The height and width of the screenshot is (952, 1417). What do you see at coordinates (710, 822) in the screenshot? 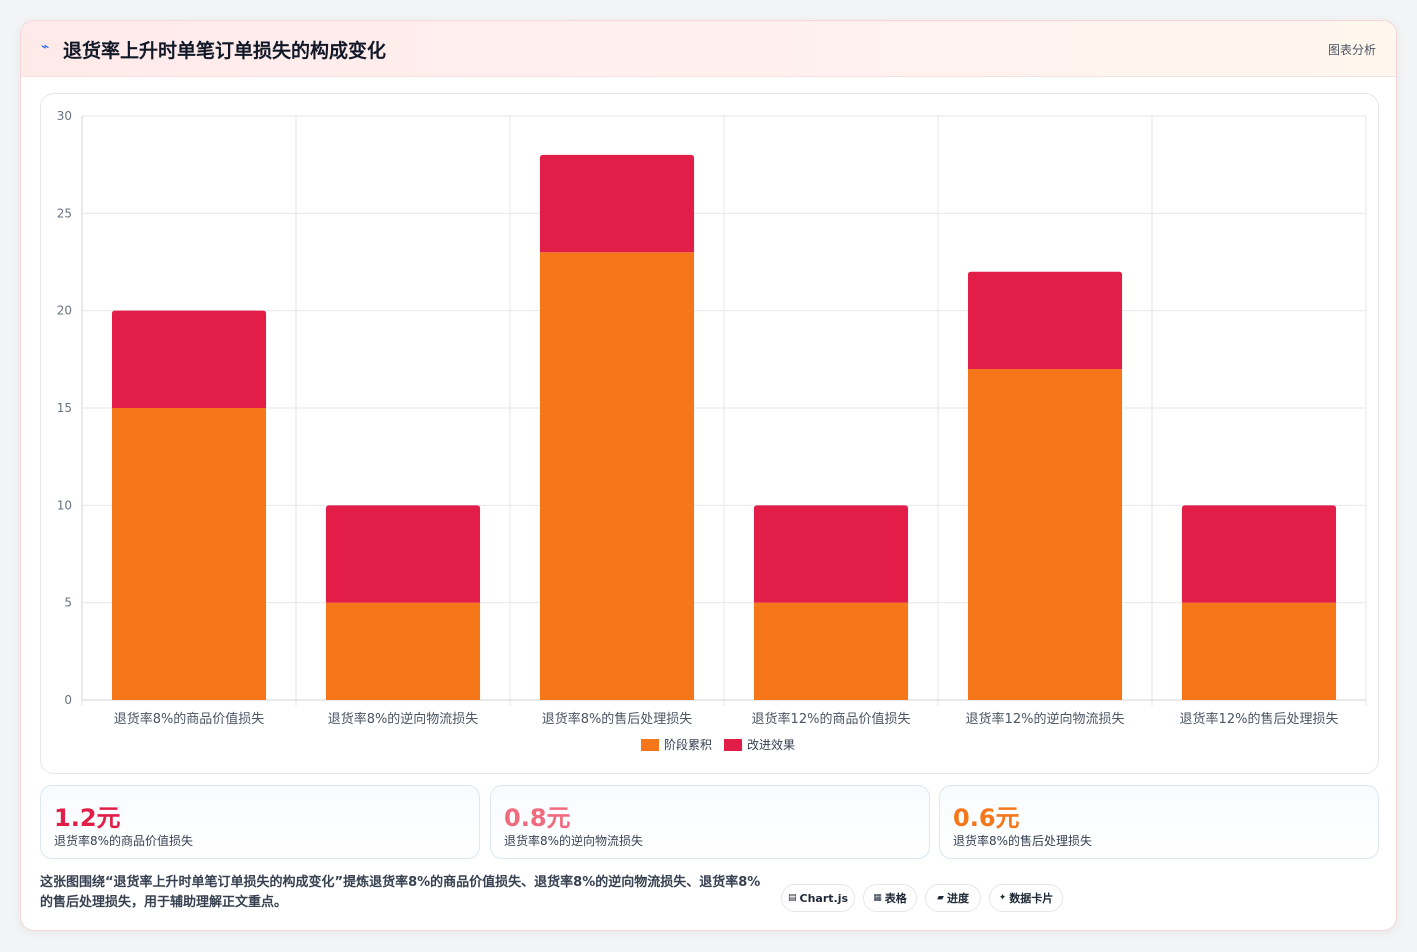
I see `kpi-card-2: 0.8元 退货率8%的逆向物流损失` at bounding box center [710, 822].